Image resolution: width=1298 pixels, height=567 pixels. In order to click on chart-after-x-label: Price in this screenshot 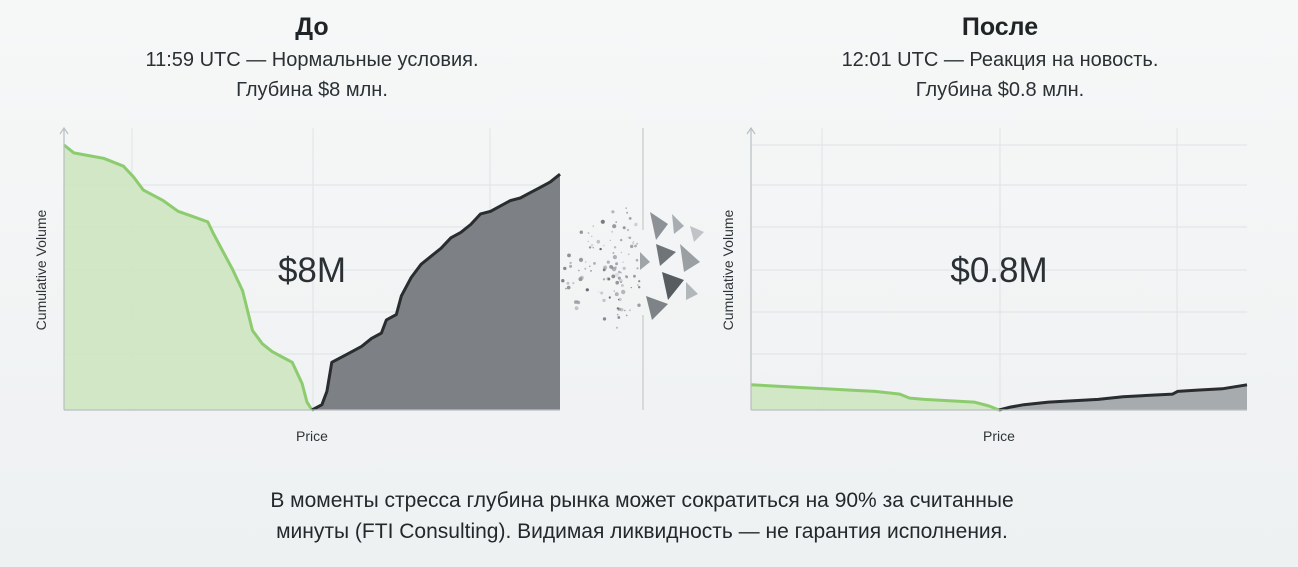, I will do `click(999, 436)`.